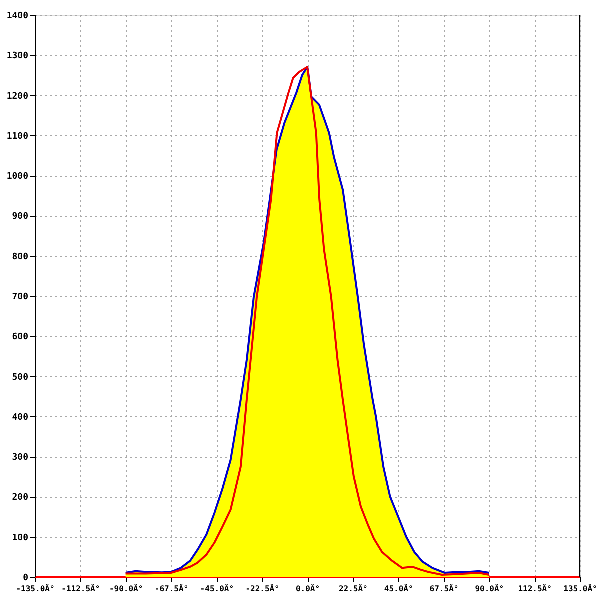 This screenshot has width=600, height=600. Describe the element at coordinates (399, 589) in the screenshot. I see `x-tick-label: 45.0Â°` at that location.